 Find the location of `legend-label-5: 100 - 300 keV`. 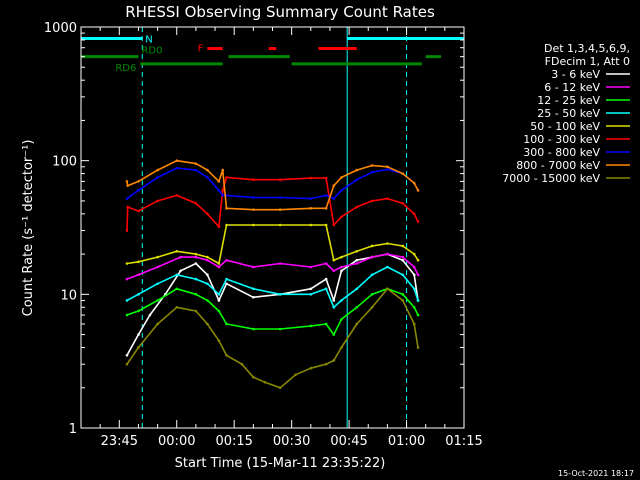

legend-label-5: 100 - 300 keV is located at coordinates (561, 139).